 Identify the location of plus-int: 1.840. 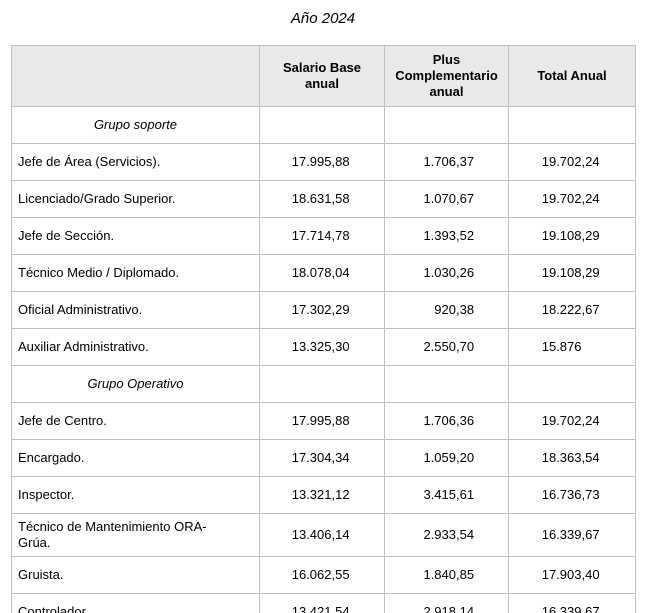
(439, 574).